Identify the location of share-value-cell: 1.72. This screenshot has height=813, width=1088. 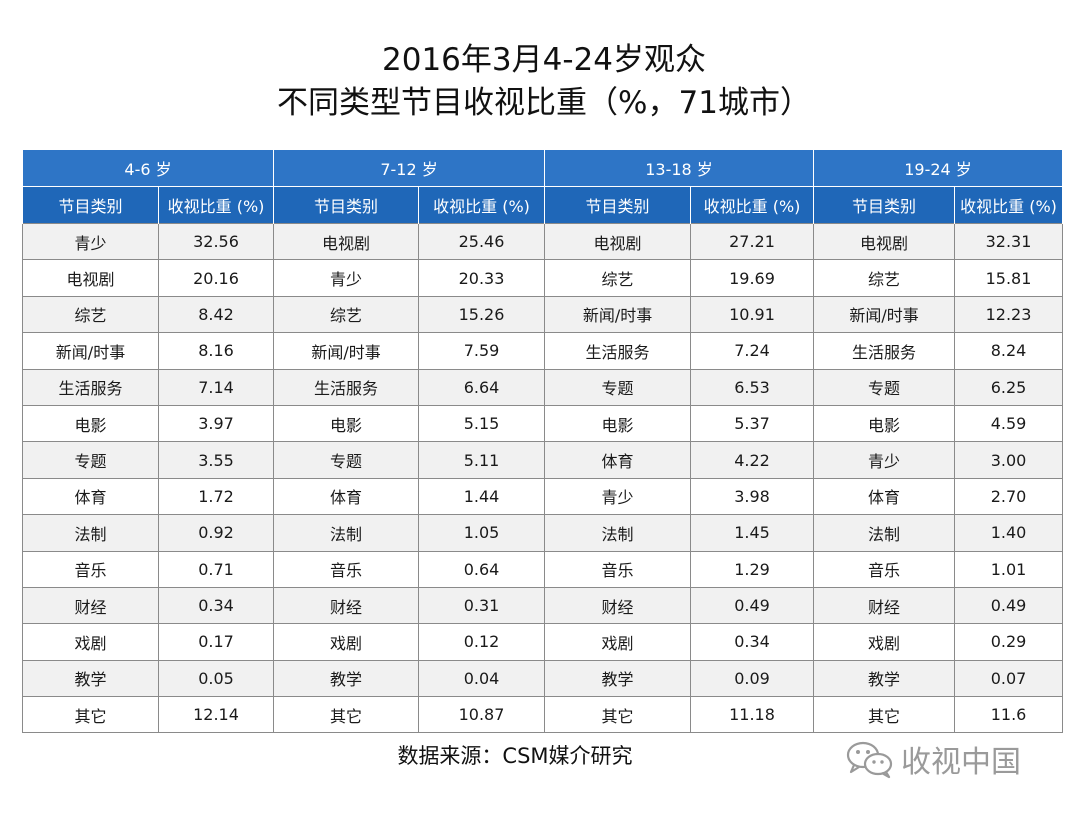
(216, 496).